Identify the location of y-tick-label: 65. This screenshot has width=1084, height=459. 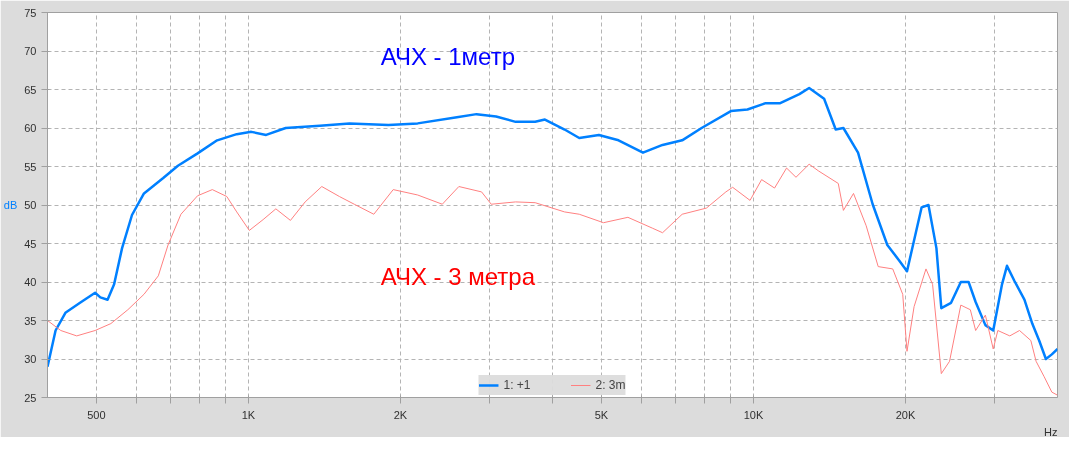
(30, 89).